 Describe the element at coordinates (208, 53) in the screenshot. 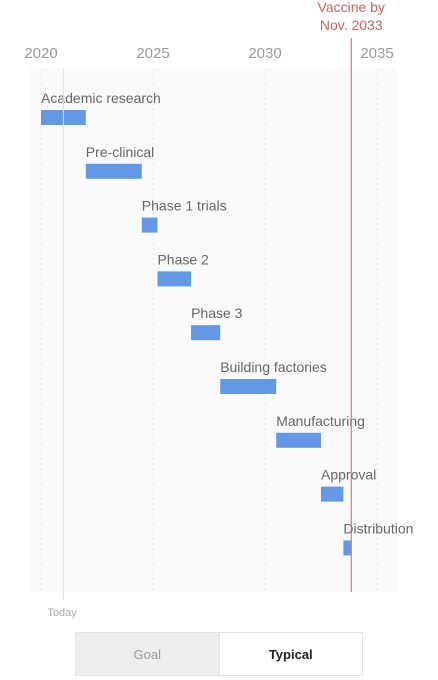

I see `x-axis-ticks: 2020 2025 2030 2035` at that location.